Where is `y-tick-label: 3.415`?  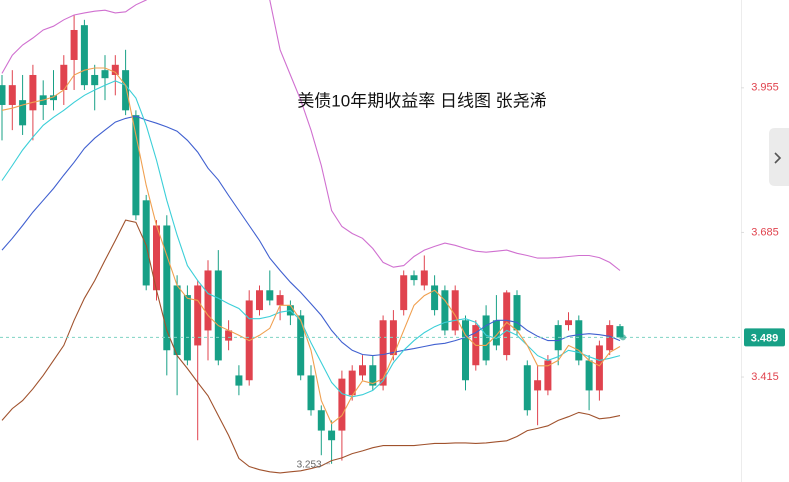
y-tick-label: 3.415 is located at coordinates (765, 377).